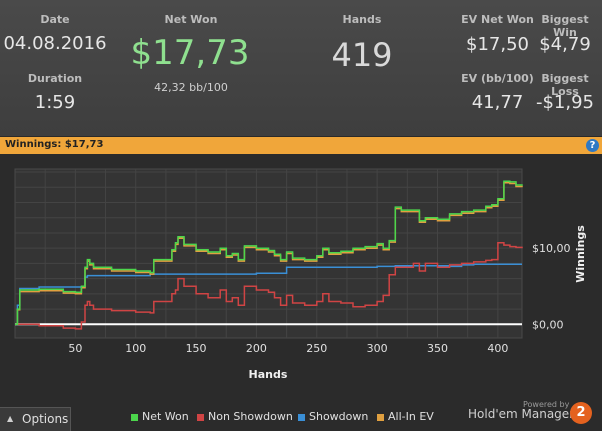 This screenshot has height=431, width=602. I want to click on winnings-banner: Winnings: $17,73 ?, so click(301, 145).